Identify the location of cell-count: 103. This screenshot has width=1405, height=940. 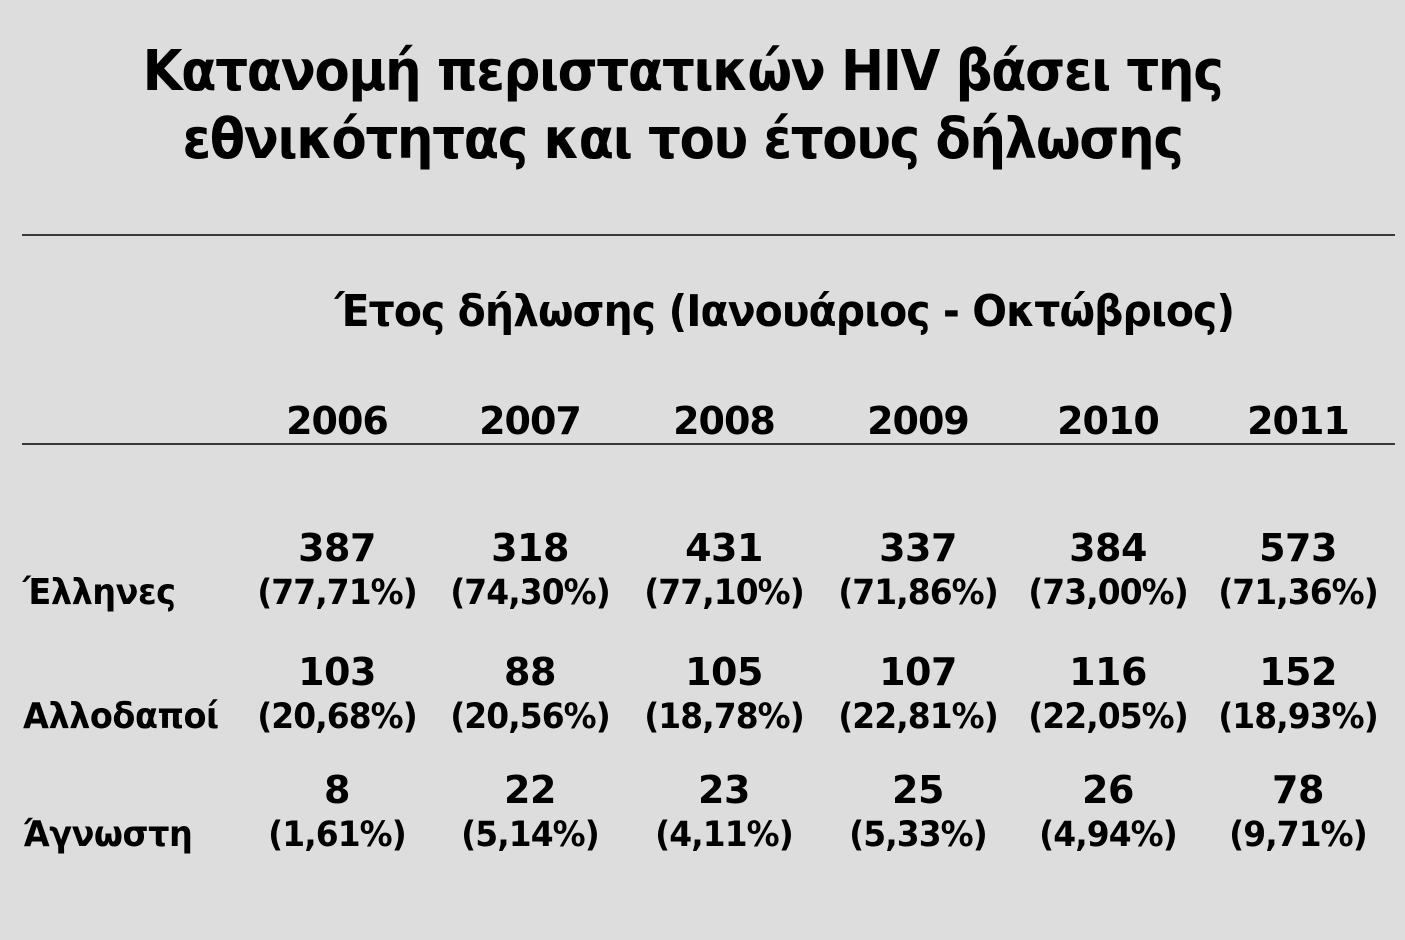
(337, 672).